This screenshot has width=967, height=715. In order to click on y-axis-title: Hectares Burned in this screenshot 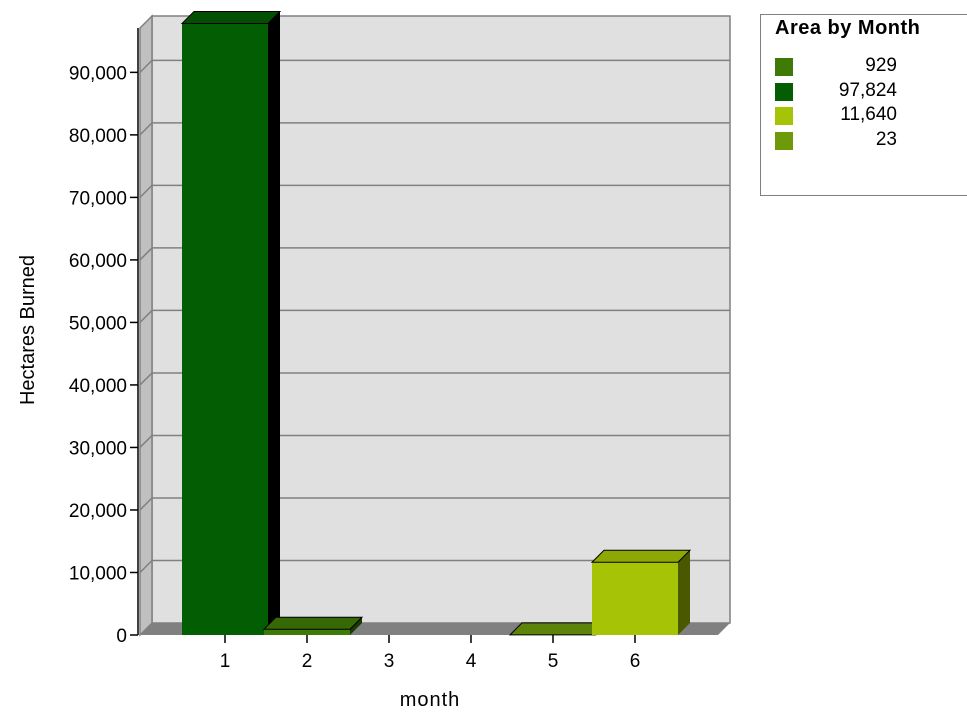, I will do `click(28, 330)`.